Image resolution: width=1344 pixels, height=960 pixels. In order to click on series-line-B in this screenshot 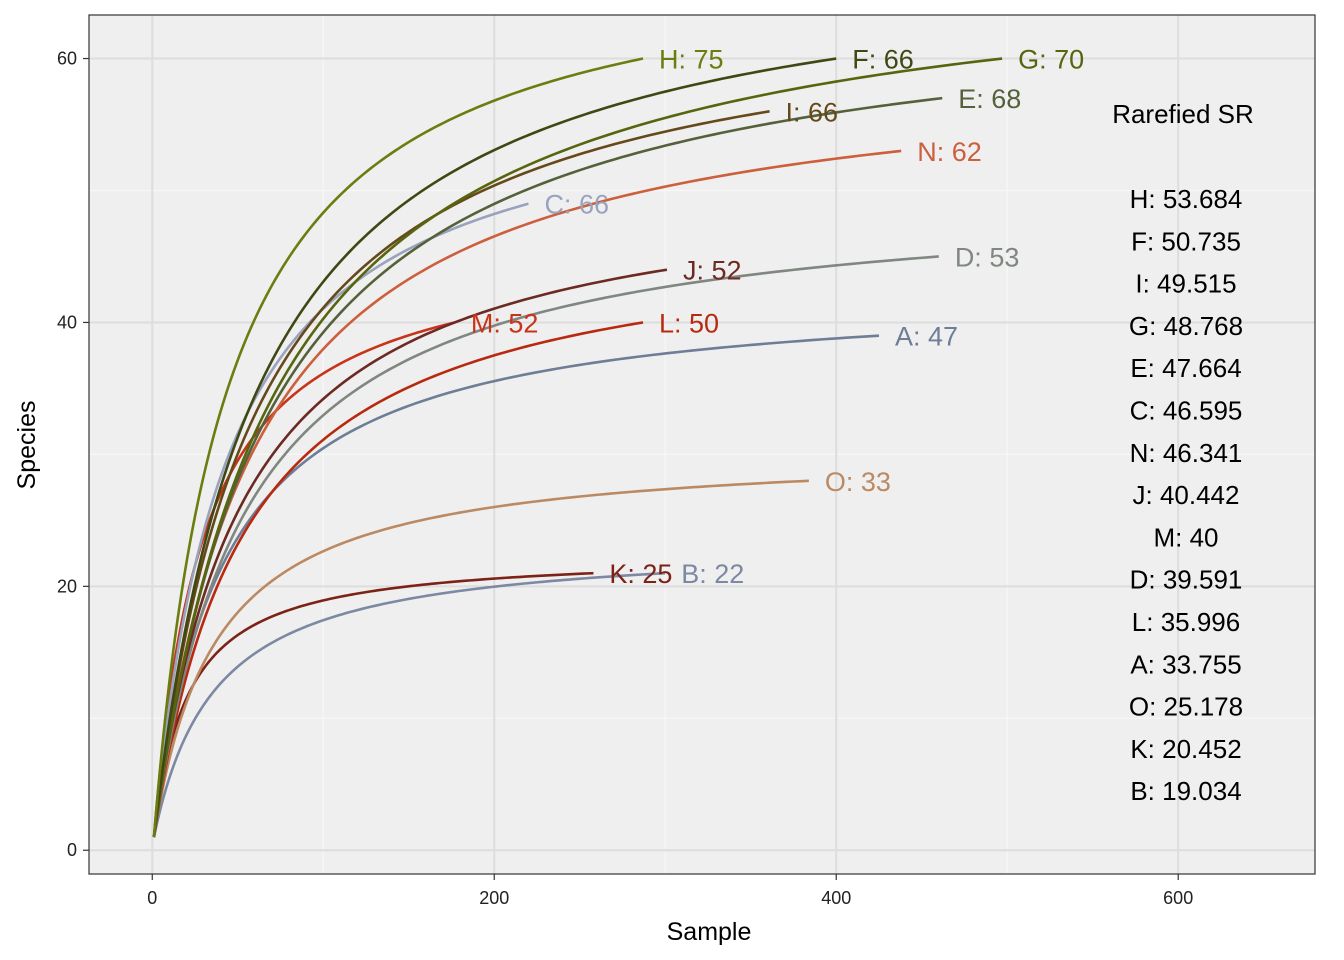, I will do `click(409, 704)`.